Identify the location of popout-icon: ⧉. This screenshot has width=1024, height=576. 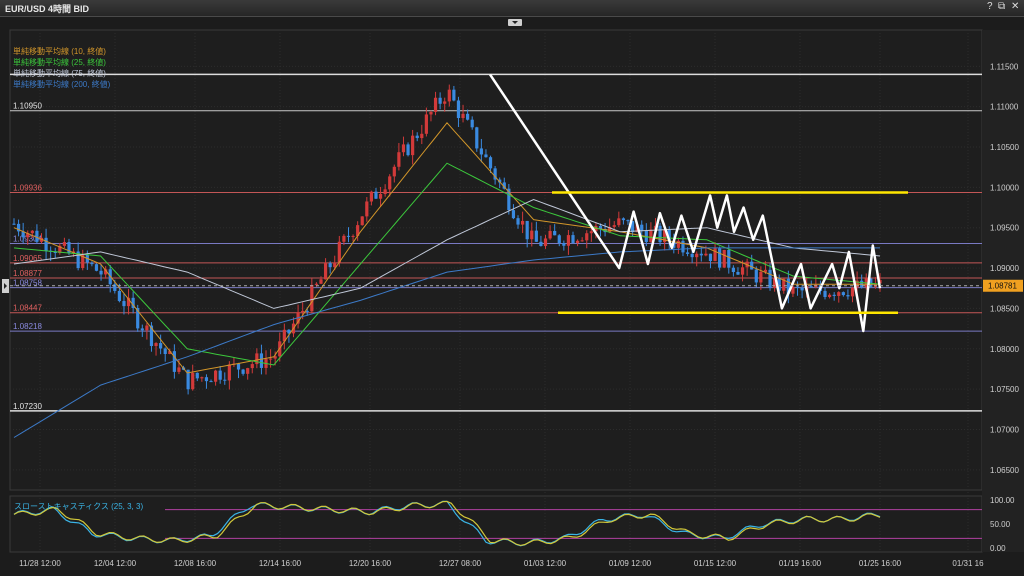
(1002, 6).